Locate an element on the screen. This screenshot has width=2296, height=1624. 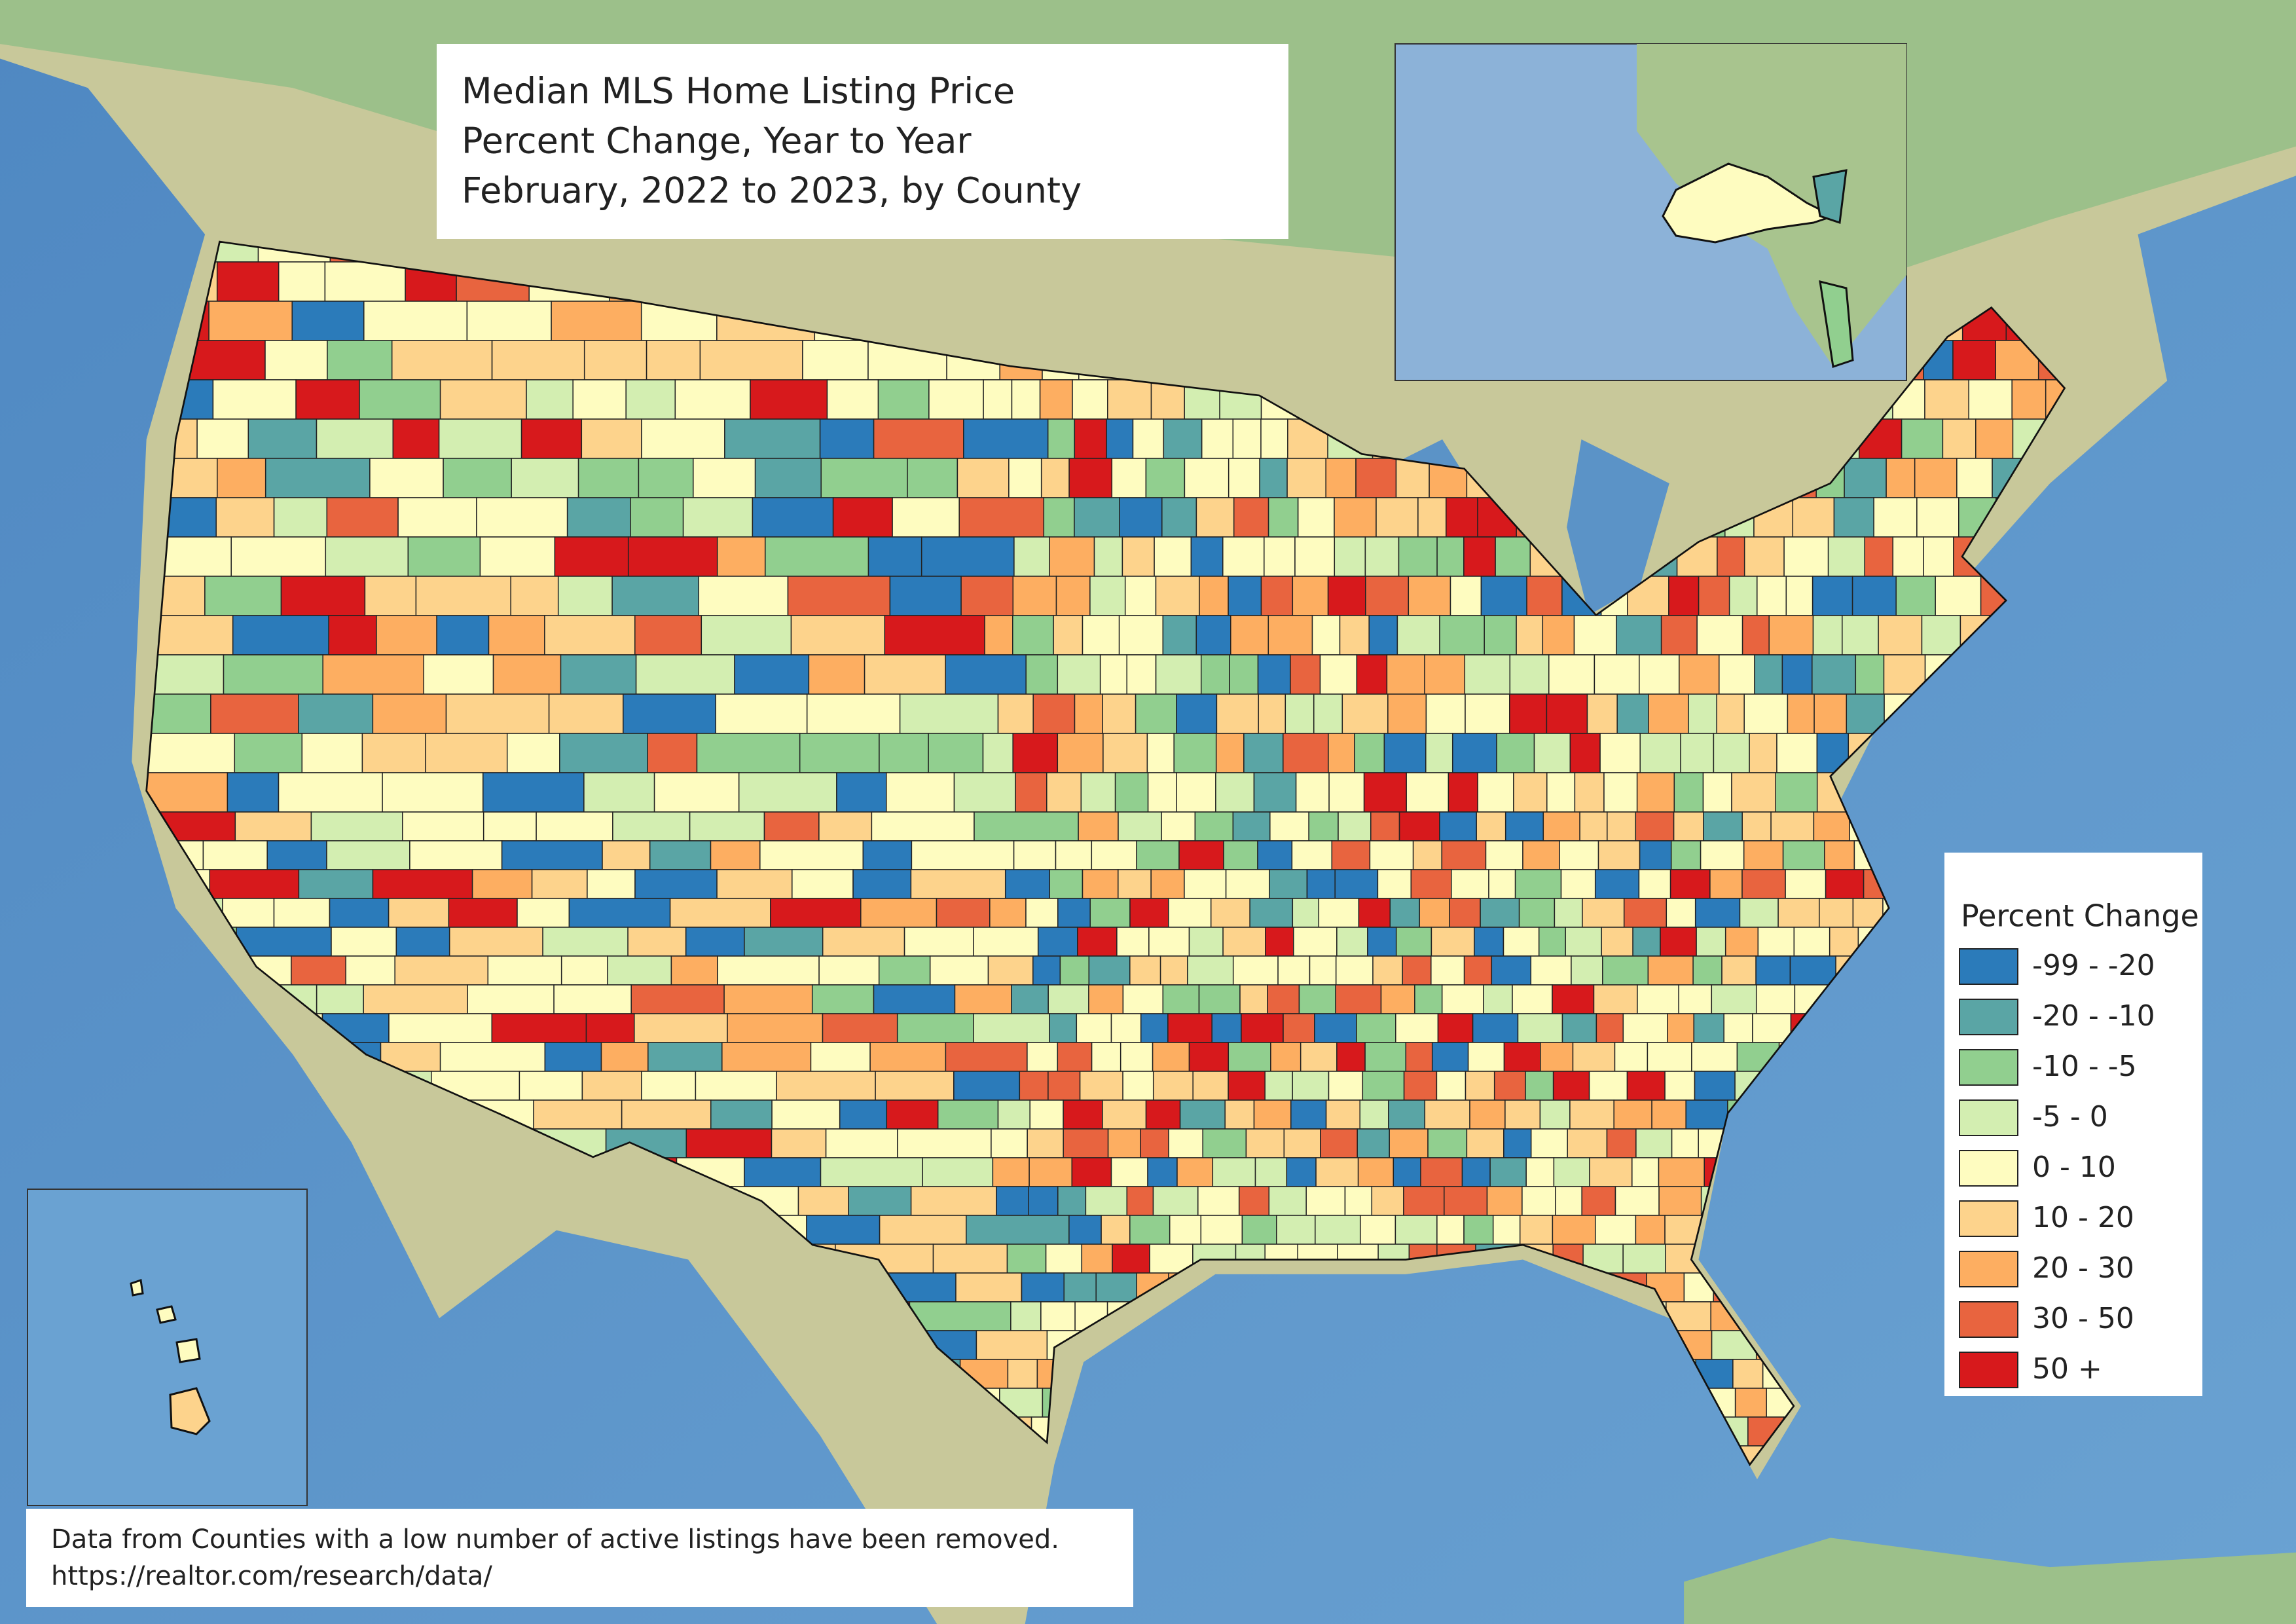
legend-label: -10 - -5 is located at coordinates (2084, 1066).